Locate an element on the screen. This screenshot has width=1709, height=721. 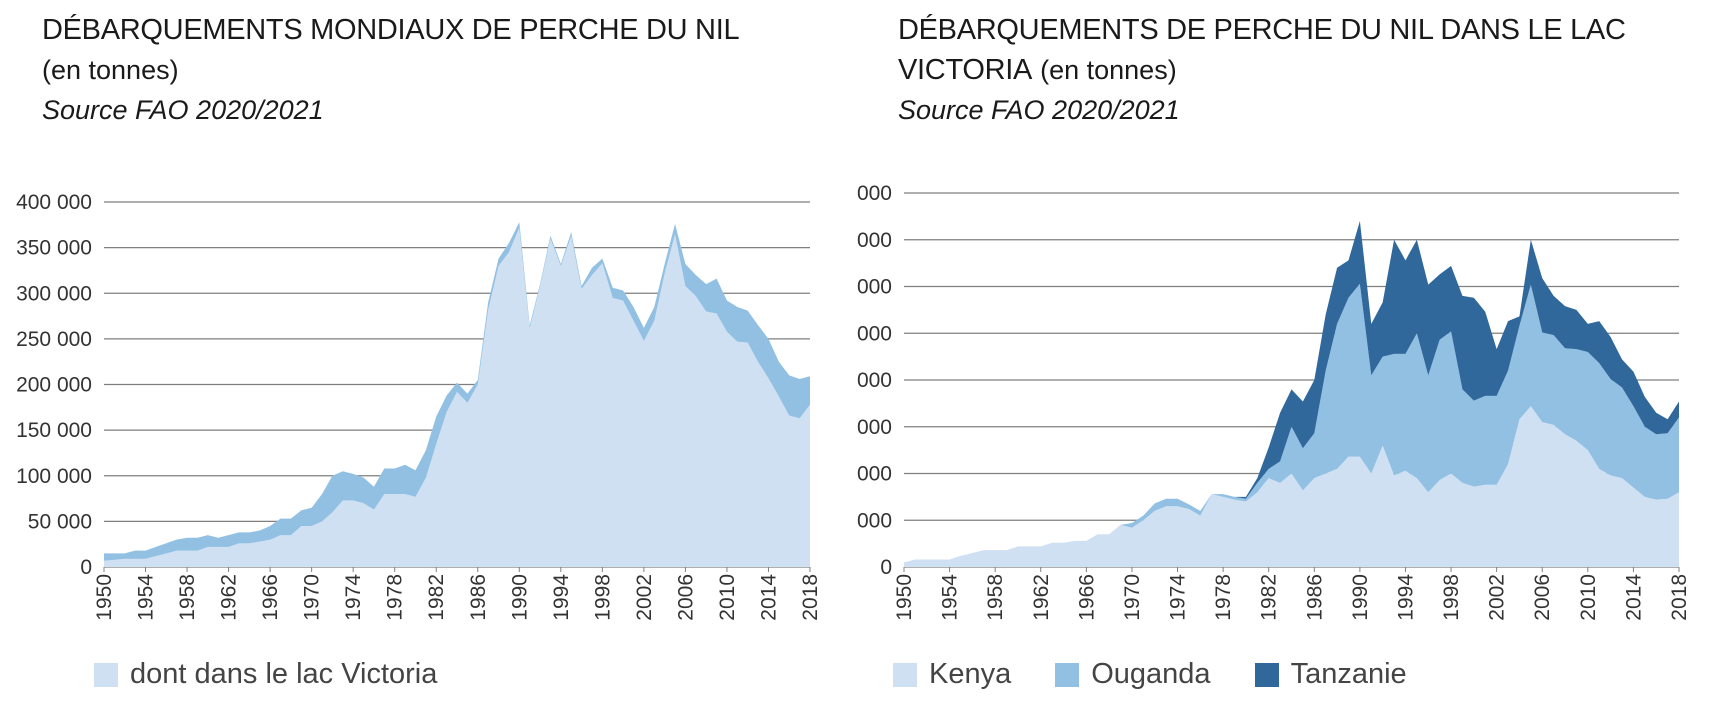
legend-item: dont dans le lac Victoria is located at coordinates (265, 674).